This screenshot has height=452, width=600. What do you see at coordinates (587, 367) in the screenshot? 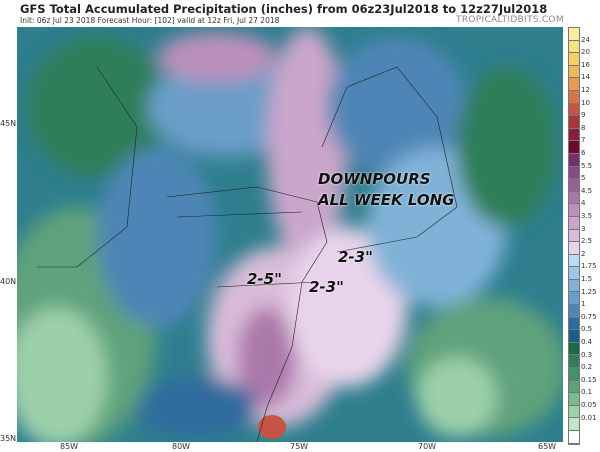
I see `colorbar-label: 0.2` at bounding box center [587, 367].